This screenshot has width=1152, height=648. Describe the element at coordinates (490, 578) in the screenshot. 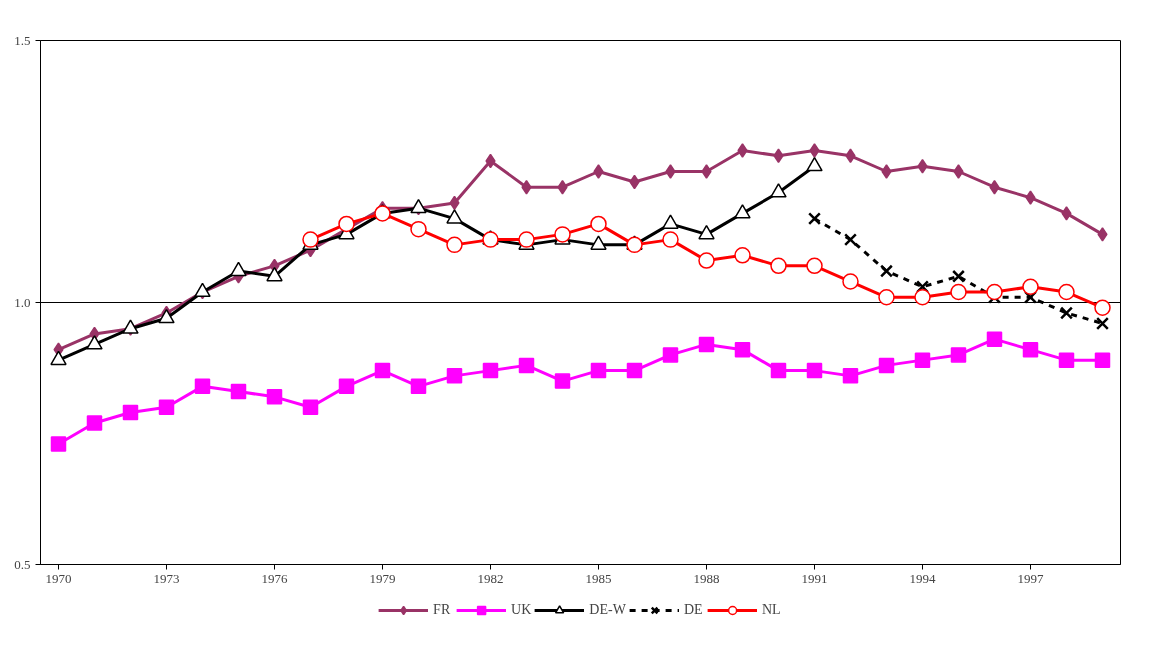

I see `x-tick-label: 1982` at that location.